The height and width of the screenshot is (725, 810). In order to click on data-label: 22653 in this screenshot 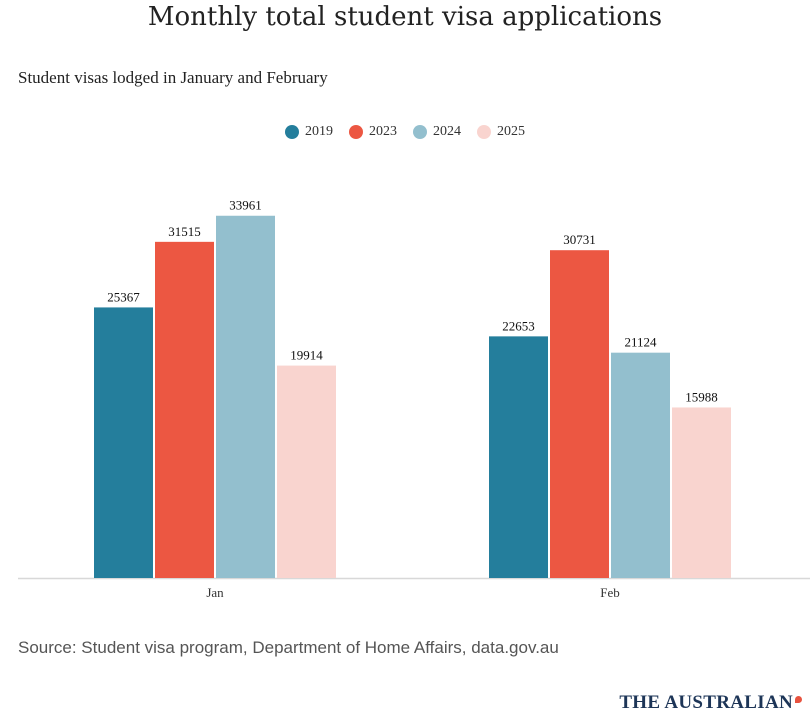, I will do `click(518, 325)`.